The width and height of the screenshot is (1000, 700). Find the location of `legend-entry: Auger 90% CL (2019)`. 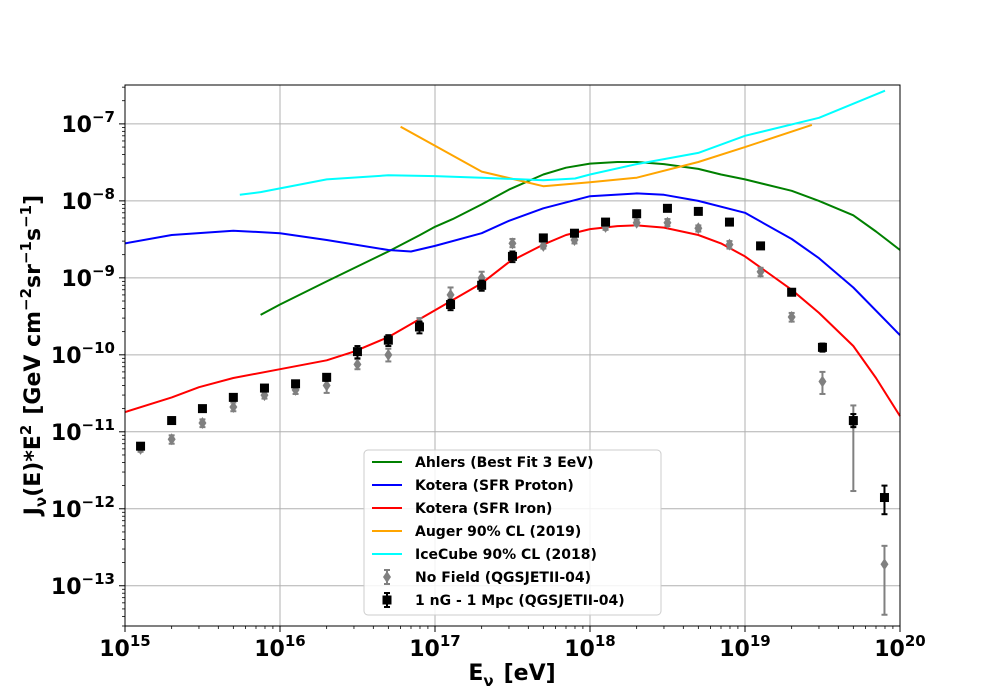

legend-entry: Auger 90% CL (2019) is located at coordinates (476, 532).